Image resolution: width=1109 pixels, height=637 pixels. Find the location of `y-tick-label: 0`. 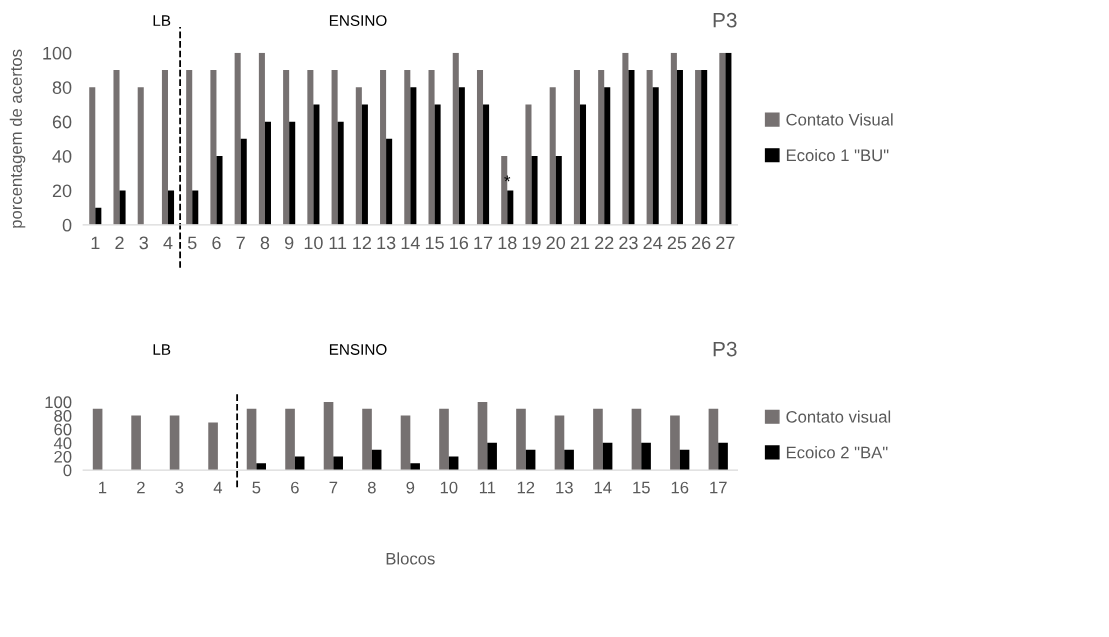

y-tick-label: 0 is located at coordinates (67, 225).